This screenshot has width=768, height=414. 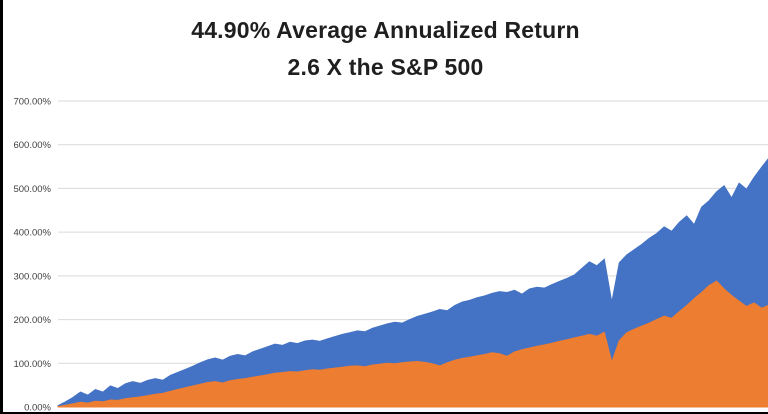 I want to click on chart-title-line2: 2.6 X the S&P 500, so click(x=385, y=67).